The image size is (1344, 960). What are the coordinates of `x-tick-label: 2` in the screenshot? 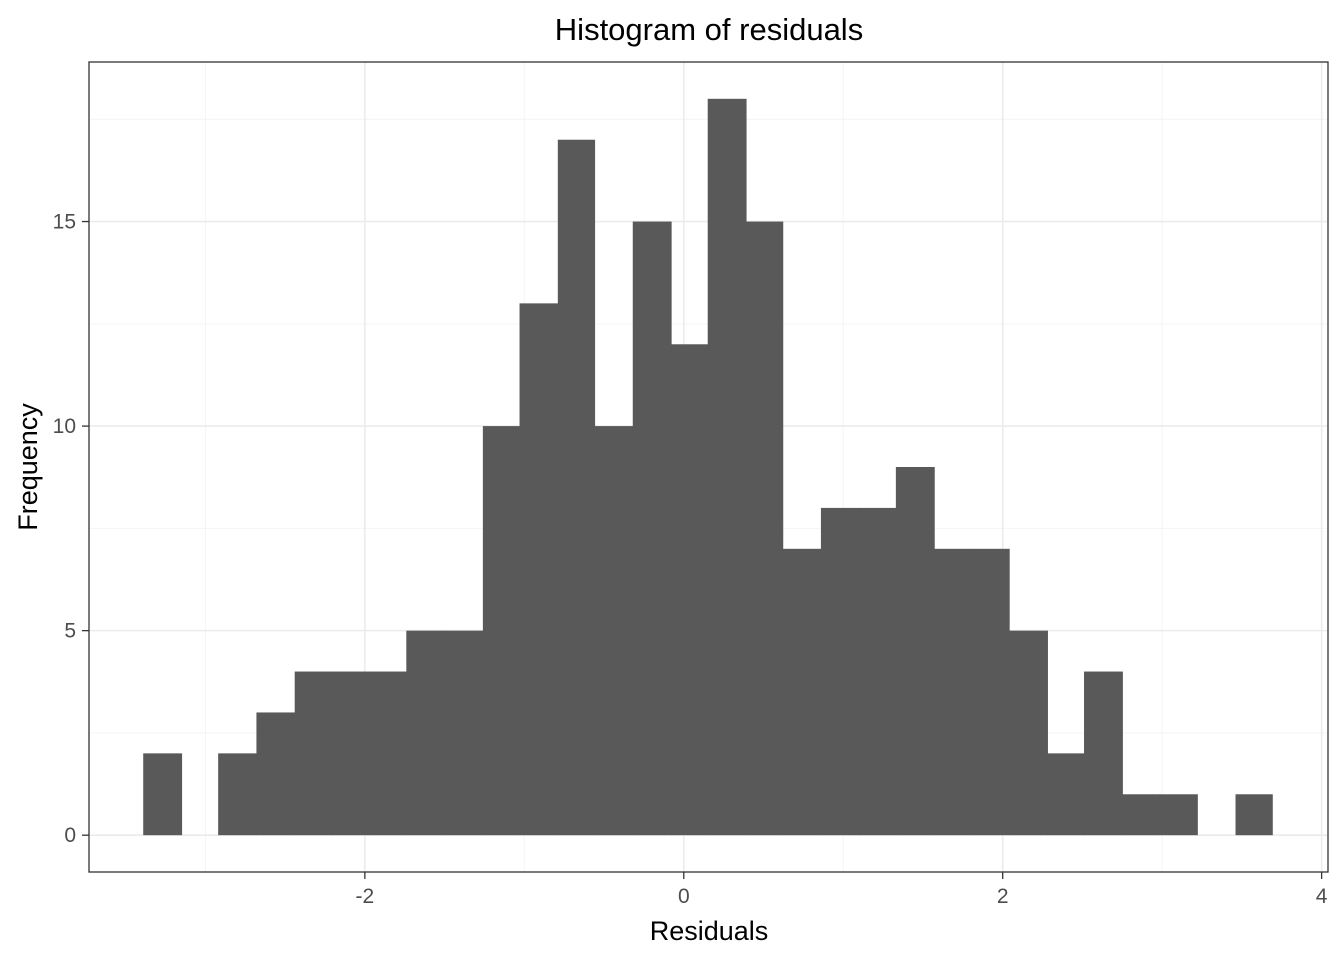 It's located at (1003, 896).